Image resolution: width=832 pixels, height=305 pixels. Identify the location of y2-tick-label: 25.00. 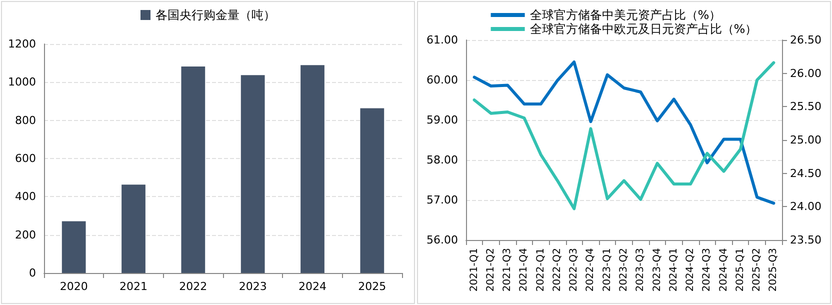
(806, 140).